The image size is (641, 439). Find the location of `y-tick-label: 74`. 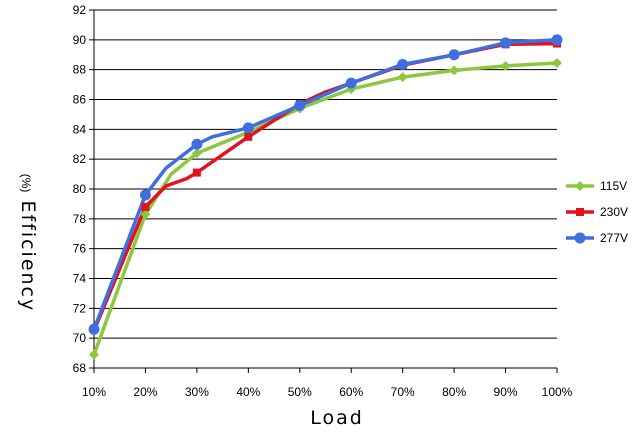

y-tick-label: 74 is located at coordinates (80, 279).